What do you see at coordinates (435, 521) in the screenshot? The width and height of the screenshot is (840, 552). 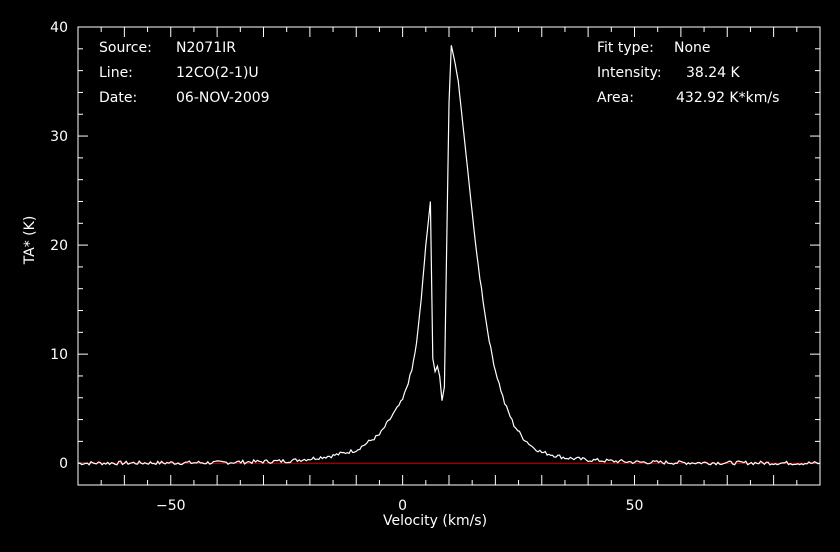 I see `x-axis-label: Velocity (km/s)` at bounding box center [435, 521].